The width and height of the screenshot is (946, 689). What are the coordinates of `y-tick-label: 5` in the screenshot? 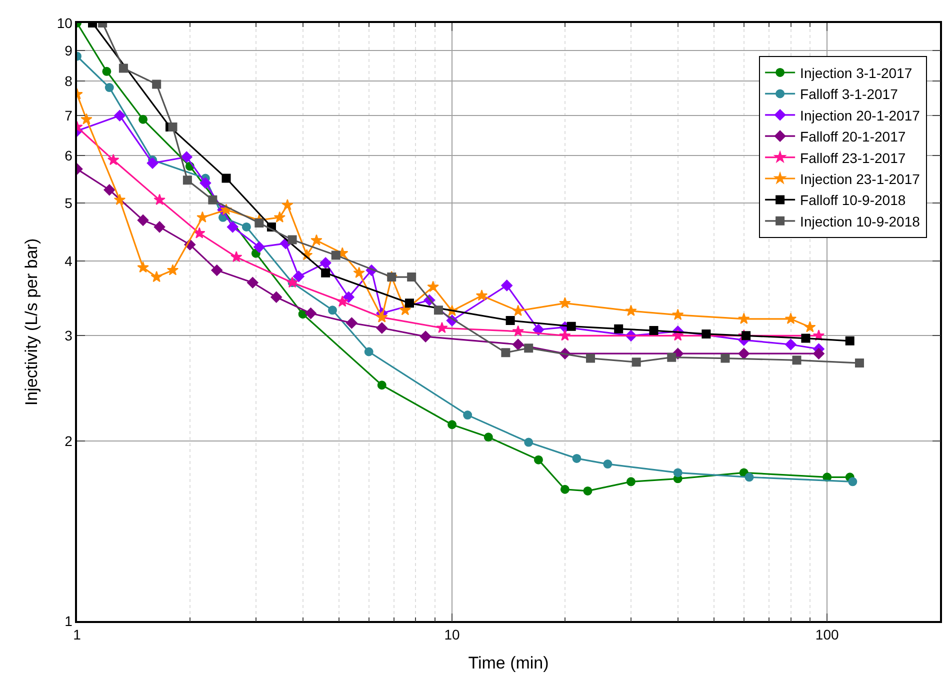 It's located at (68, 202).